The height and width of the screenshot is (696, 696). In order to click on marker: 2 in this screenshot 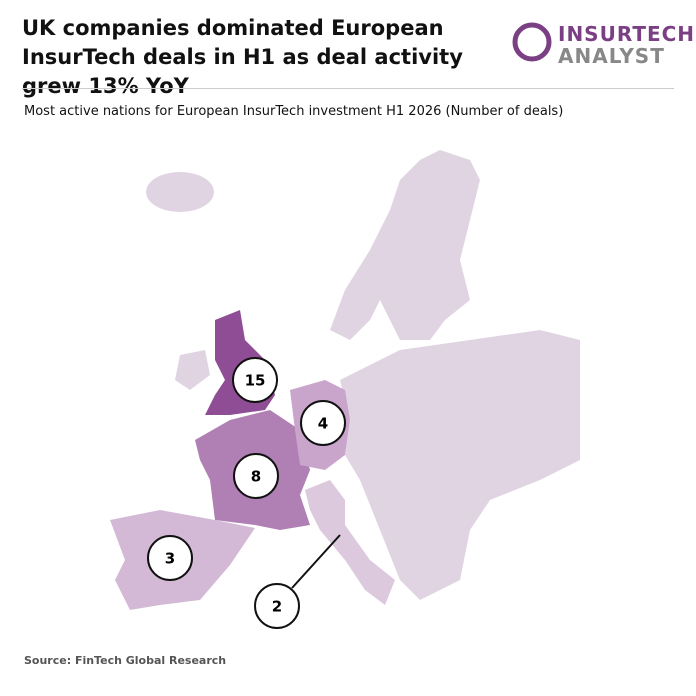, I will do `click(277, 606)`.